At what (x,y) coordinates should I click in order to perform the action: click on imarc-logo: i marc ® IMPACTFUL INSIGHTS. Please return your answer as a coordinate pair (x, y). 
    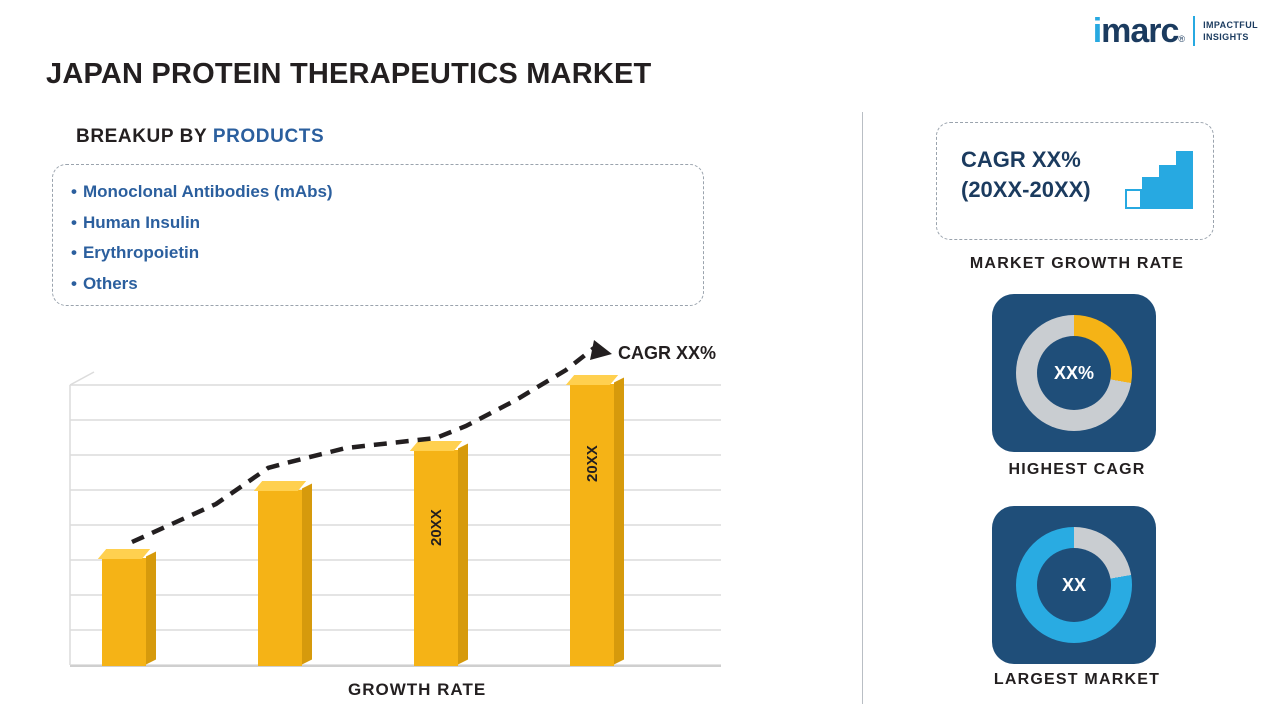
    Looking at the image, I should click on (1175, 31).